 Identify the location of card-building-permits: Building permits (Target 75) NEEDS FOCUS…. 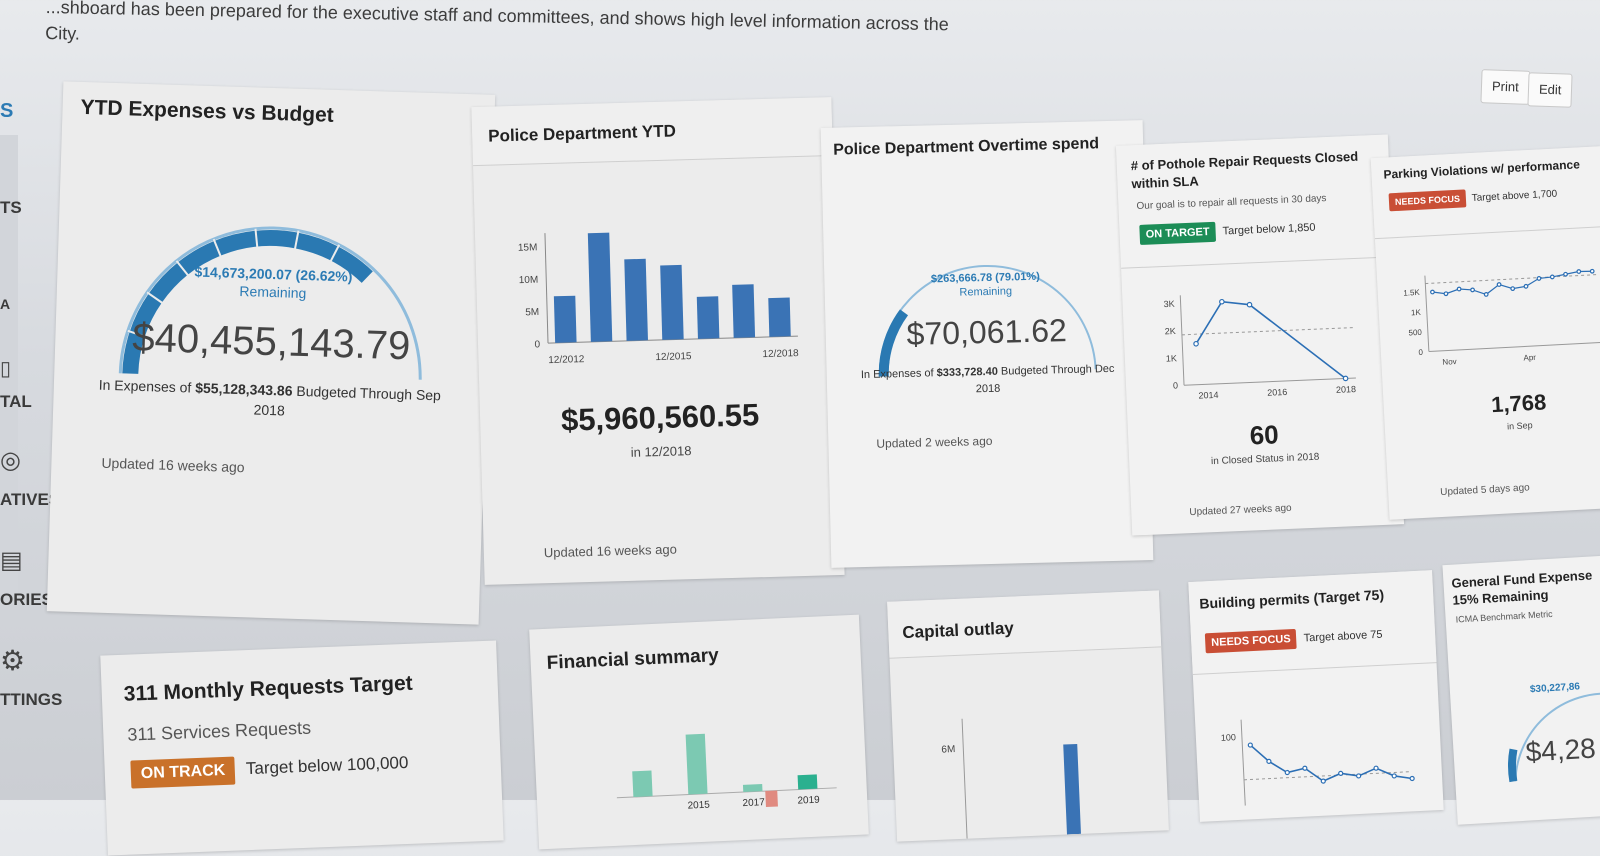
(1316, 696).